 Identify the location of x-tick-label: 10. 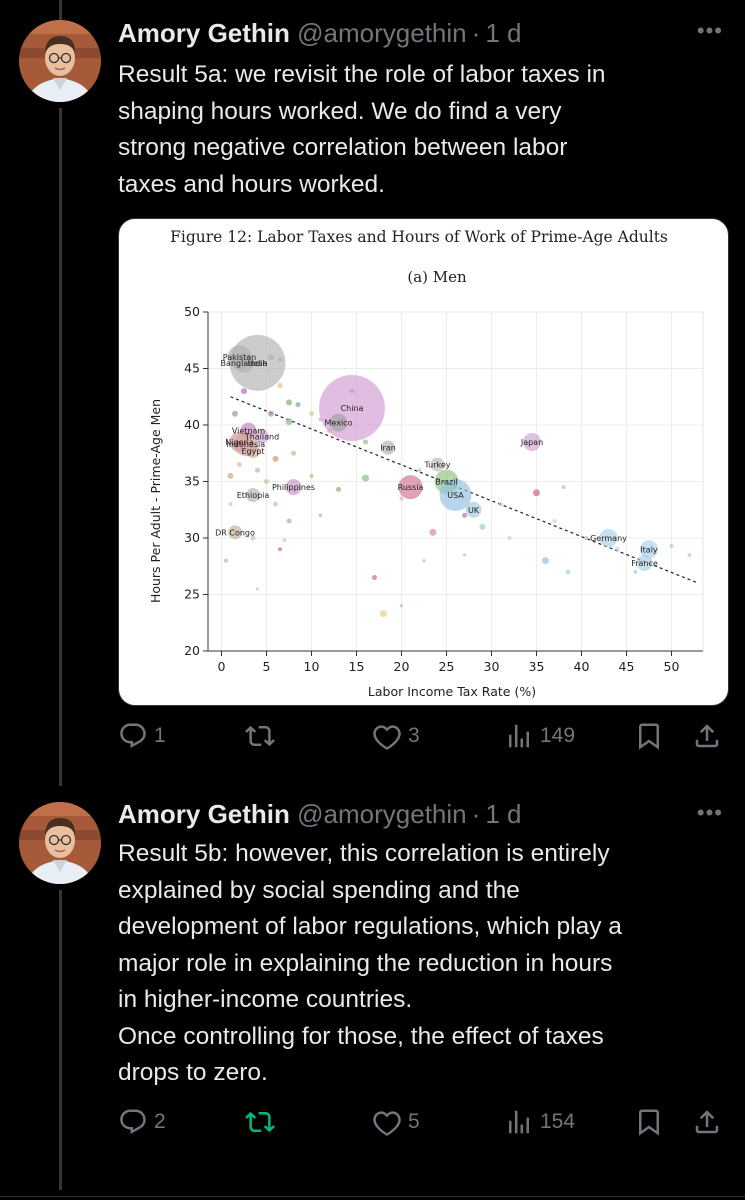
(312, 666).